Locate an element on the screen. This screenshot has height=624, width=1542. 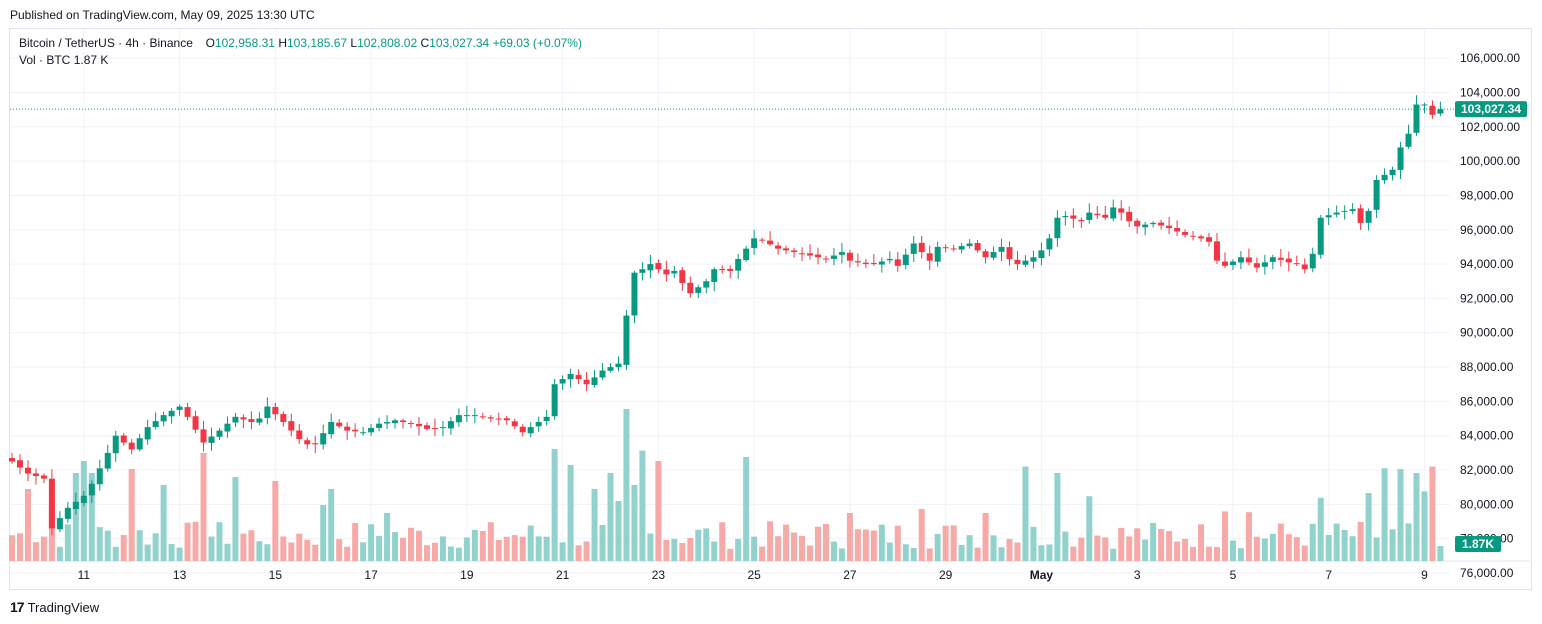
high-value: 103,185.67 is located at coordinates (317, 43).